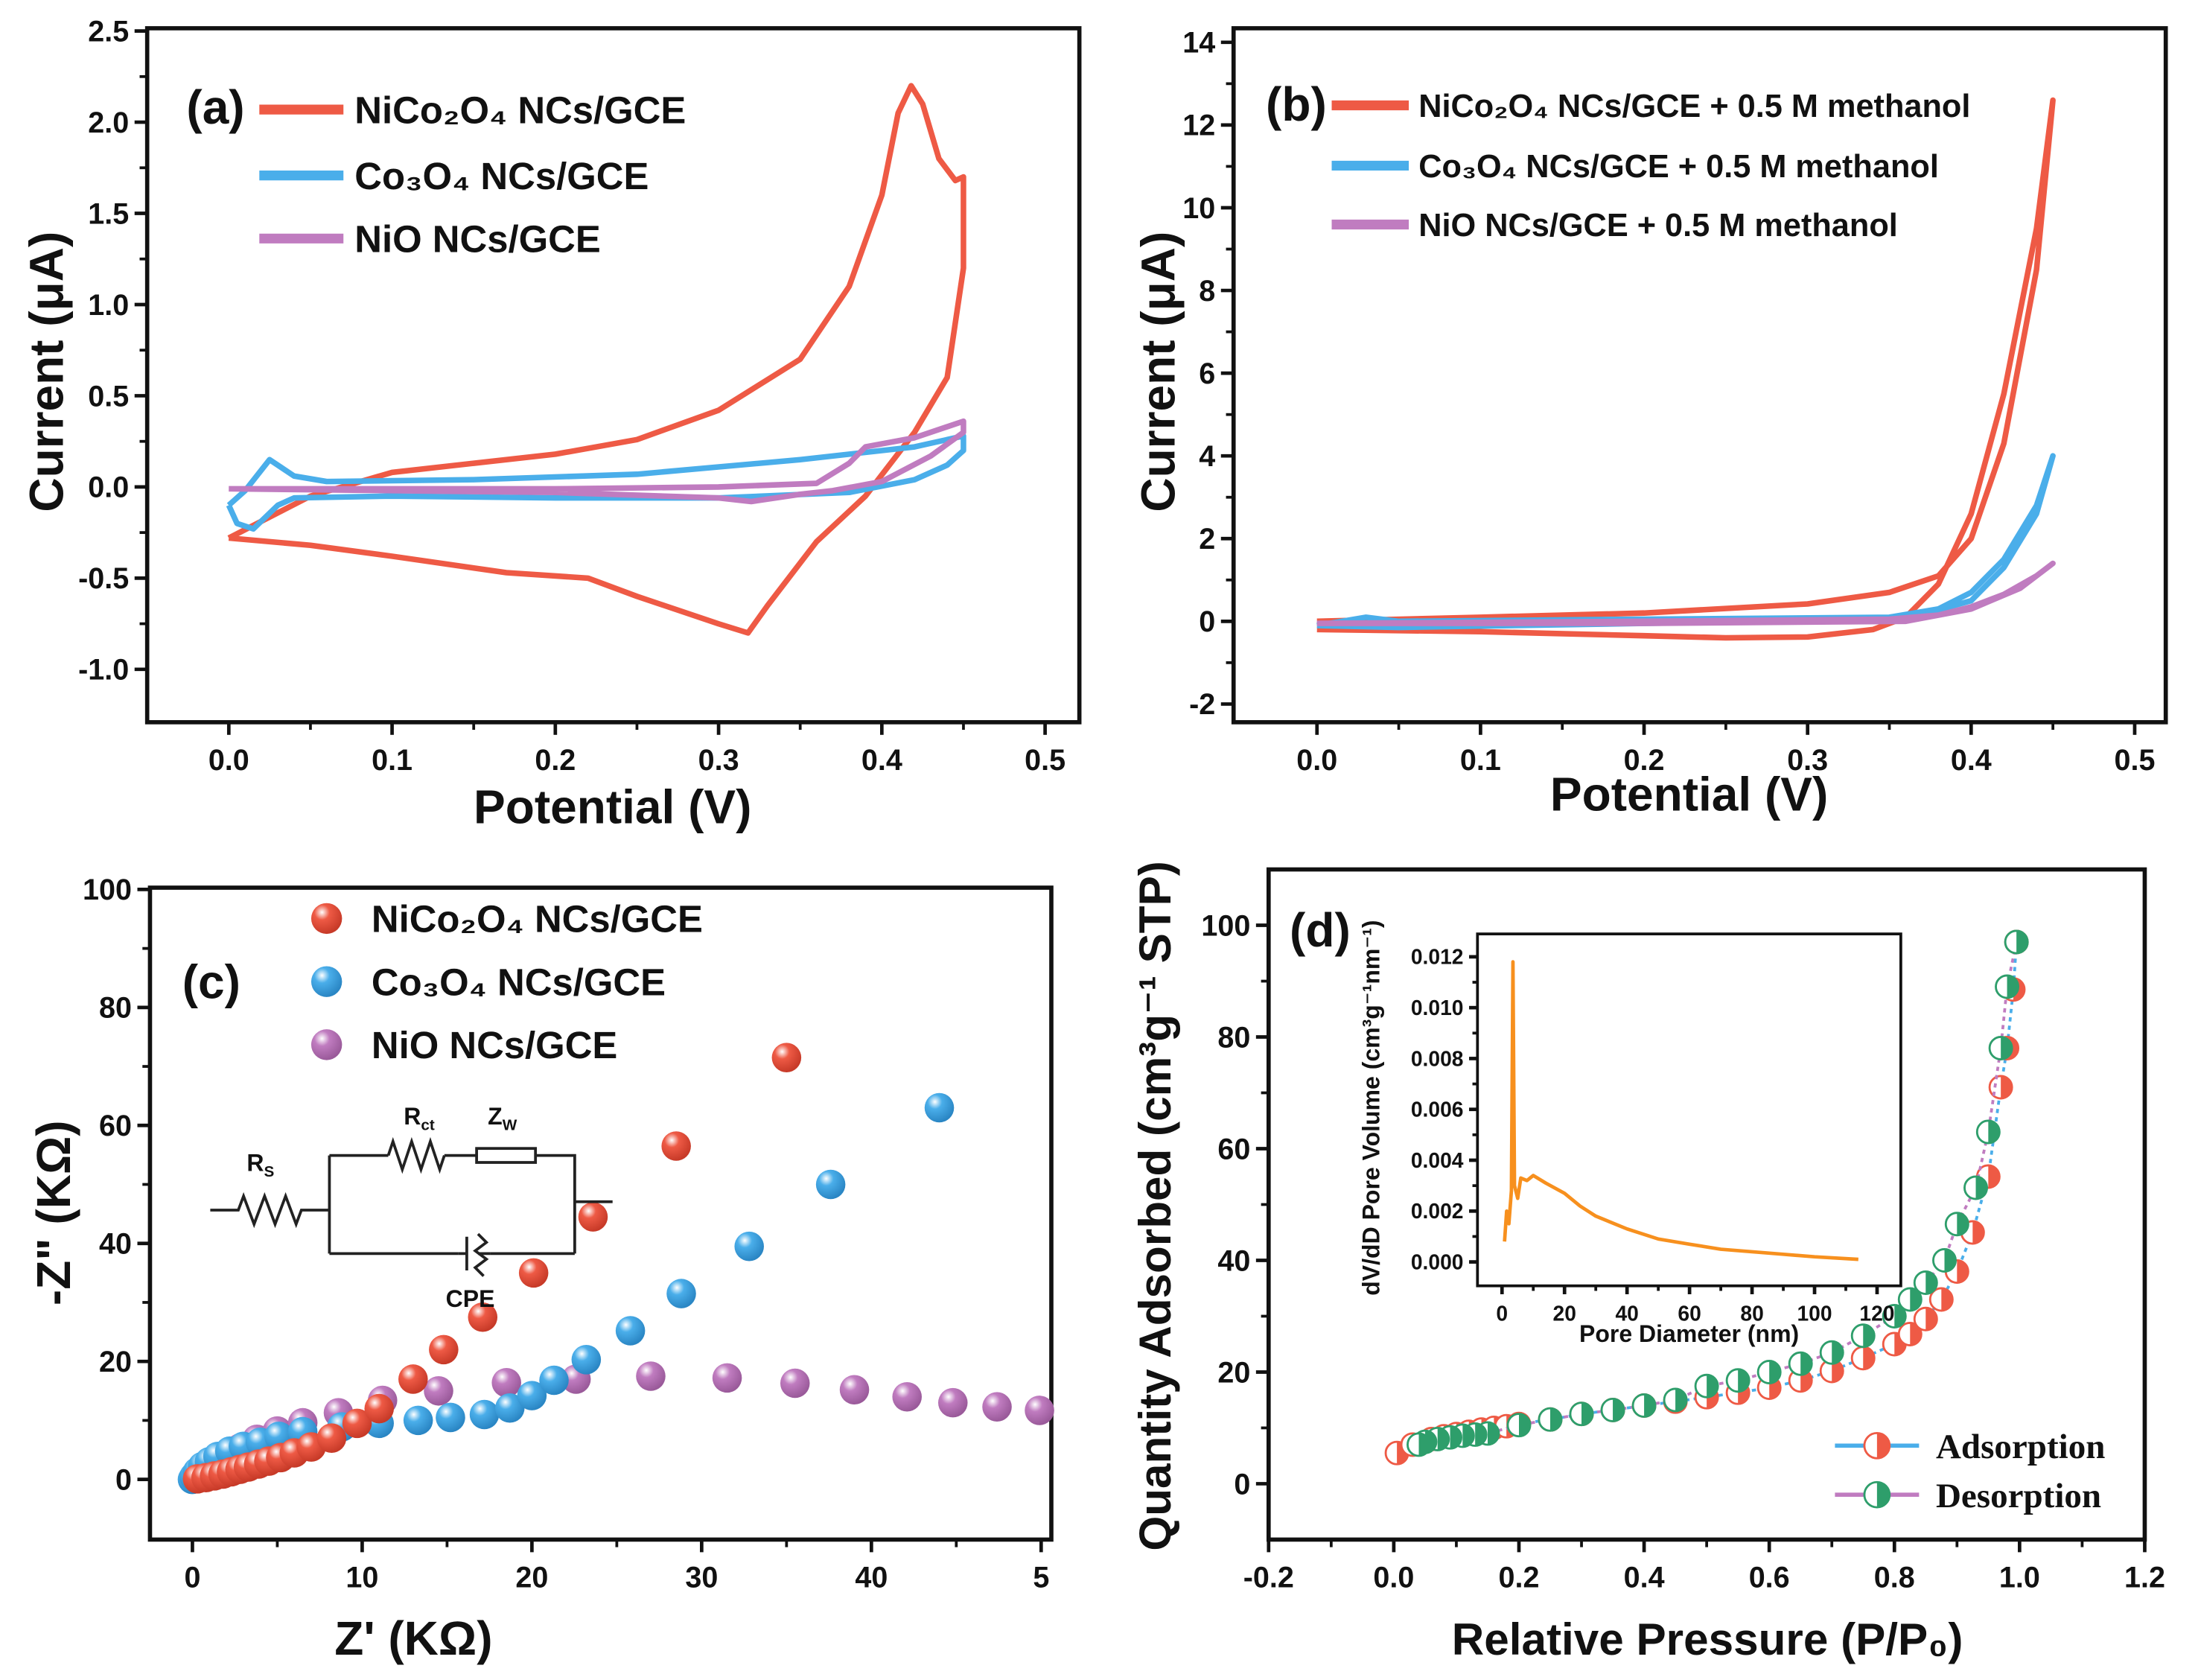  Describe the element at coordinates (1371, 1107) in the screenshot. I see `y-axis-label: dV/dD Pore Volume (cm³g⁻¹nm⁻¹)` at that location.